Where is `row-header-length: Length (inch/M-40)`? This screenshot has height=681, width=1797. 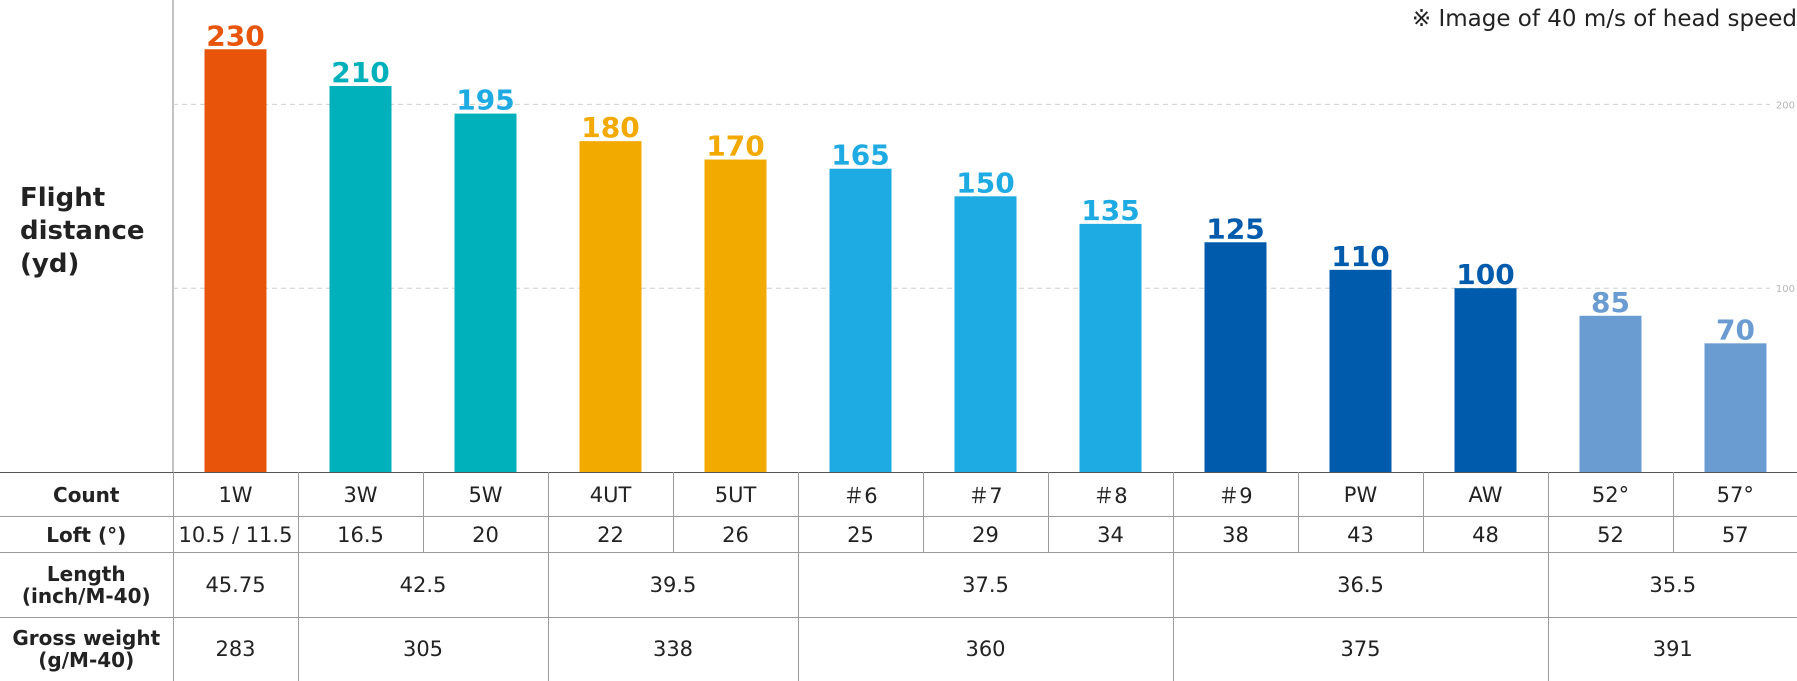 row-header-length: Length (inch/M-40) is located at coordinates (87, 585).